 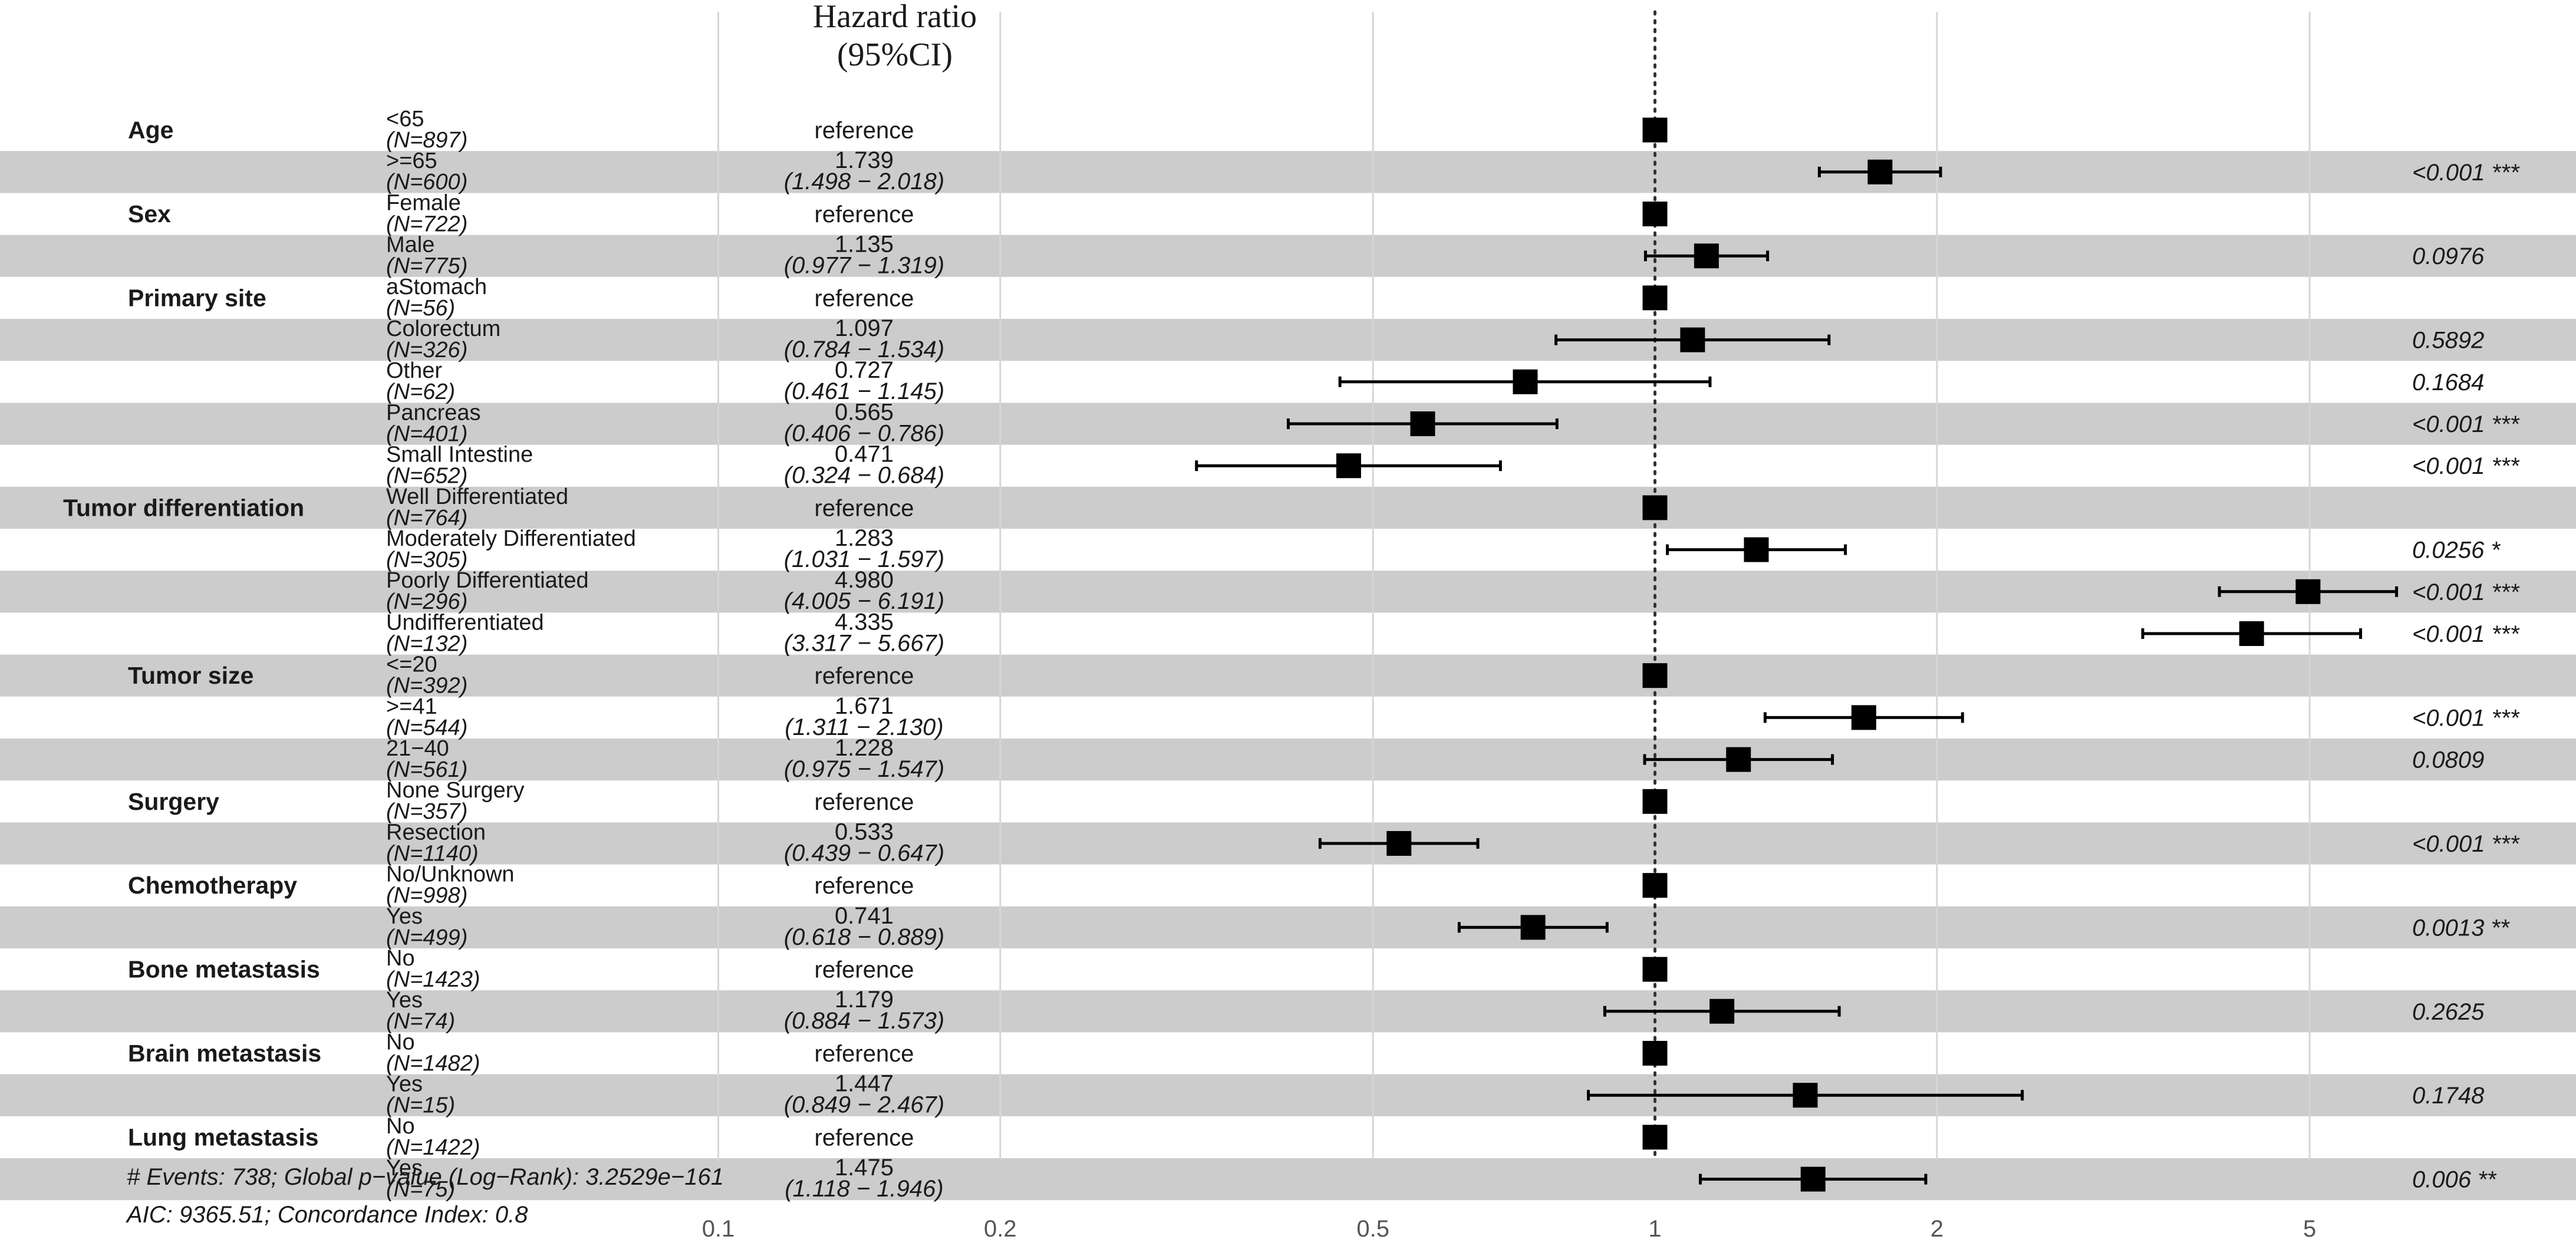 I want to click on p-value: 0.0976, so click(x=2448, y=256).